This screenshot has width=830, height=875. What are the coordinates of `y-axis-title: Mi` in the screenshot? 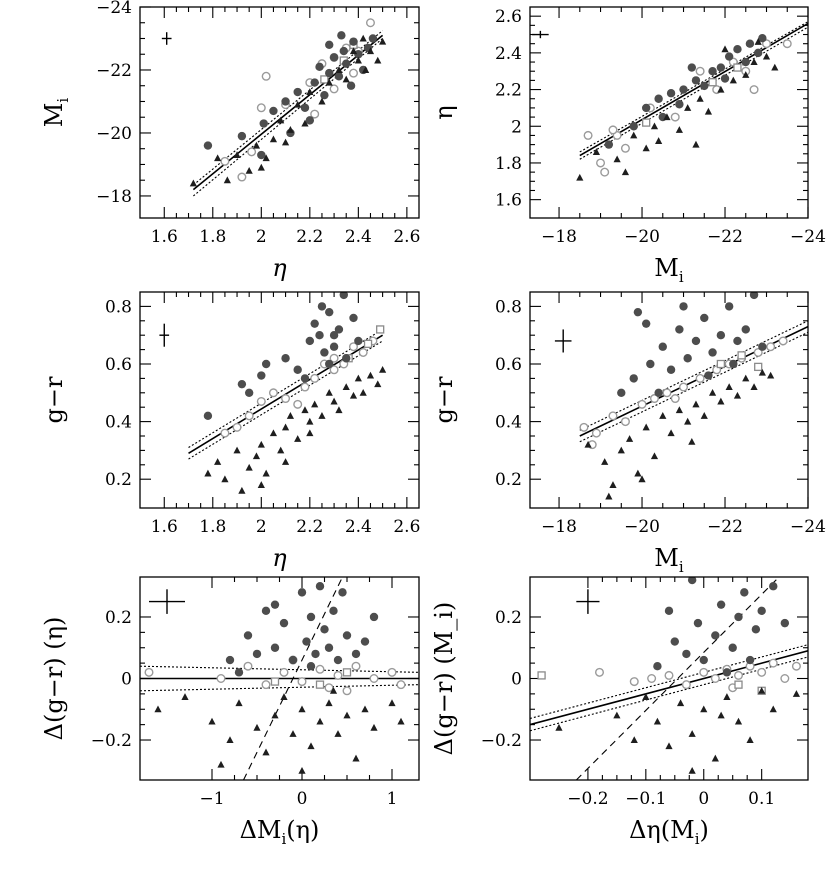 It's located at (56, 113).